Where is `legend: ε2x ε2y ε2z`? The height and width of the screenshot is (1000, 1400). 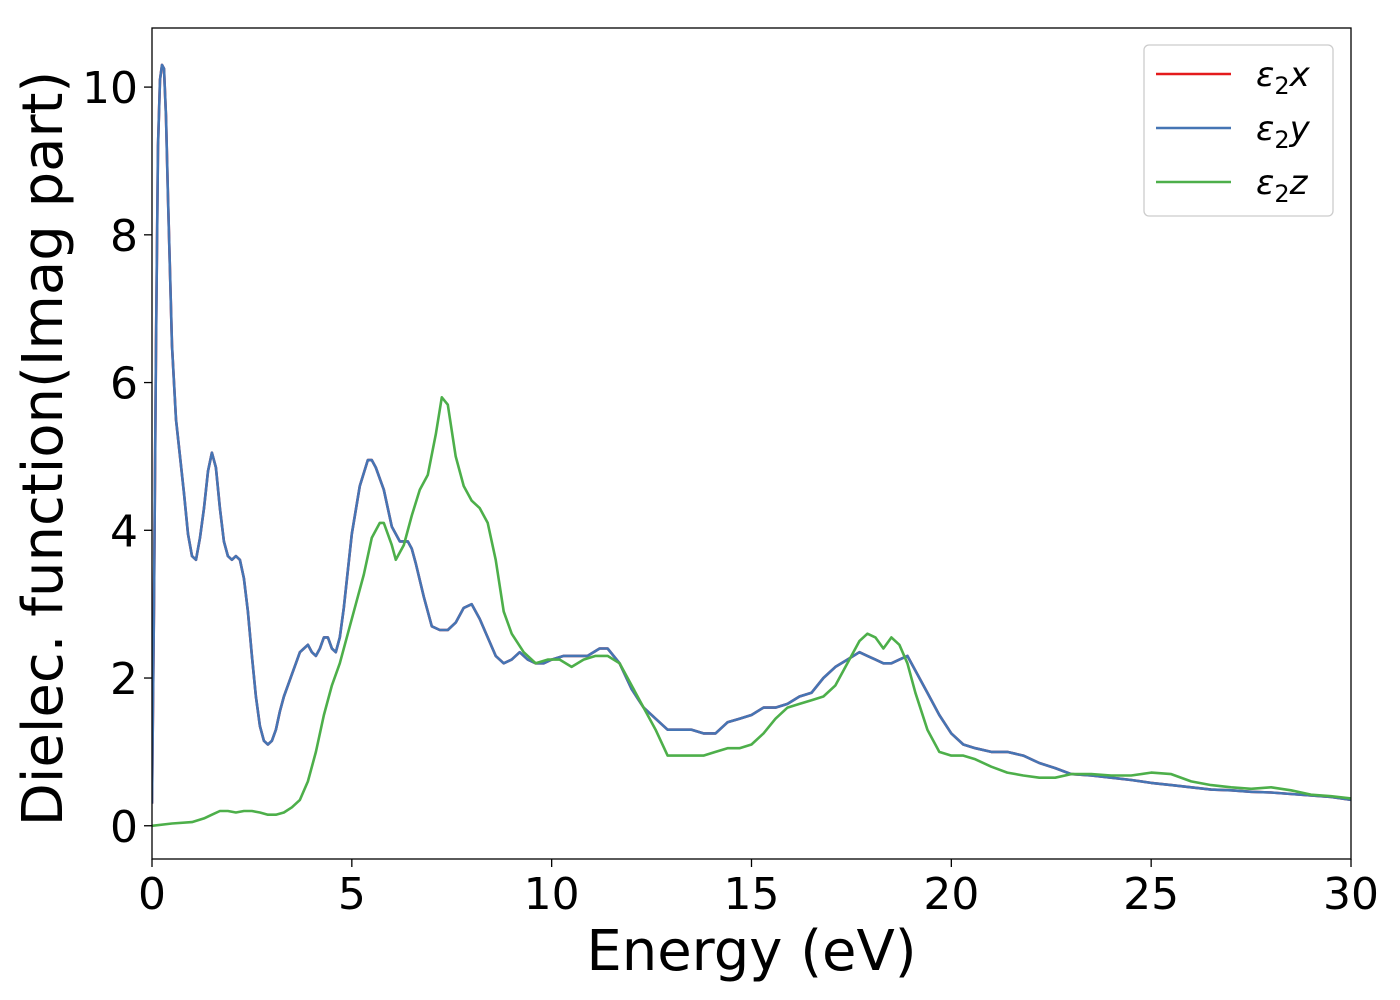
legend: ε2x ε2y ε2z is located at coordinates (1238, 130).